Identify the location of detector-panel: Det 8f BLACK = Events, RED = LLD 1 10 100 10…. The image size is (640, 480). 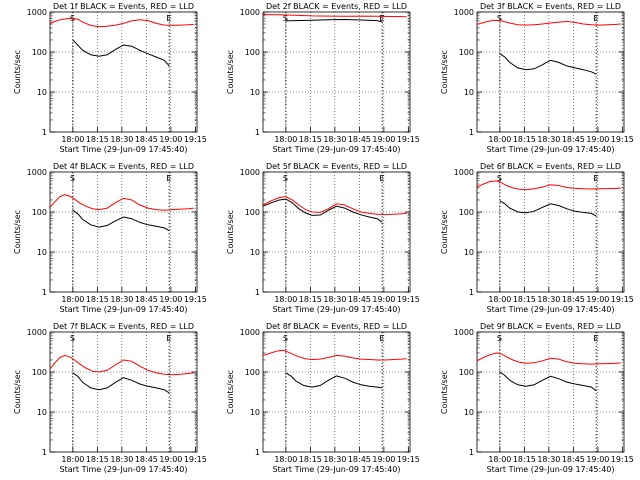
(323, 398).